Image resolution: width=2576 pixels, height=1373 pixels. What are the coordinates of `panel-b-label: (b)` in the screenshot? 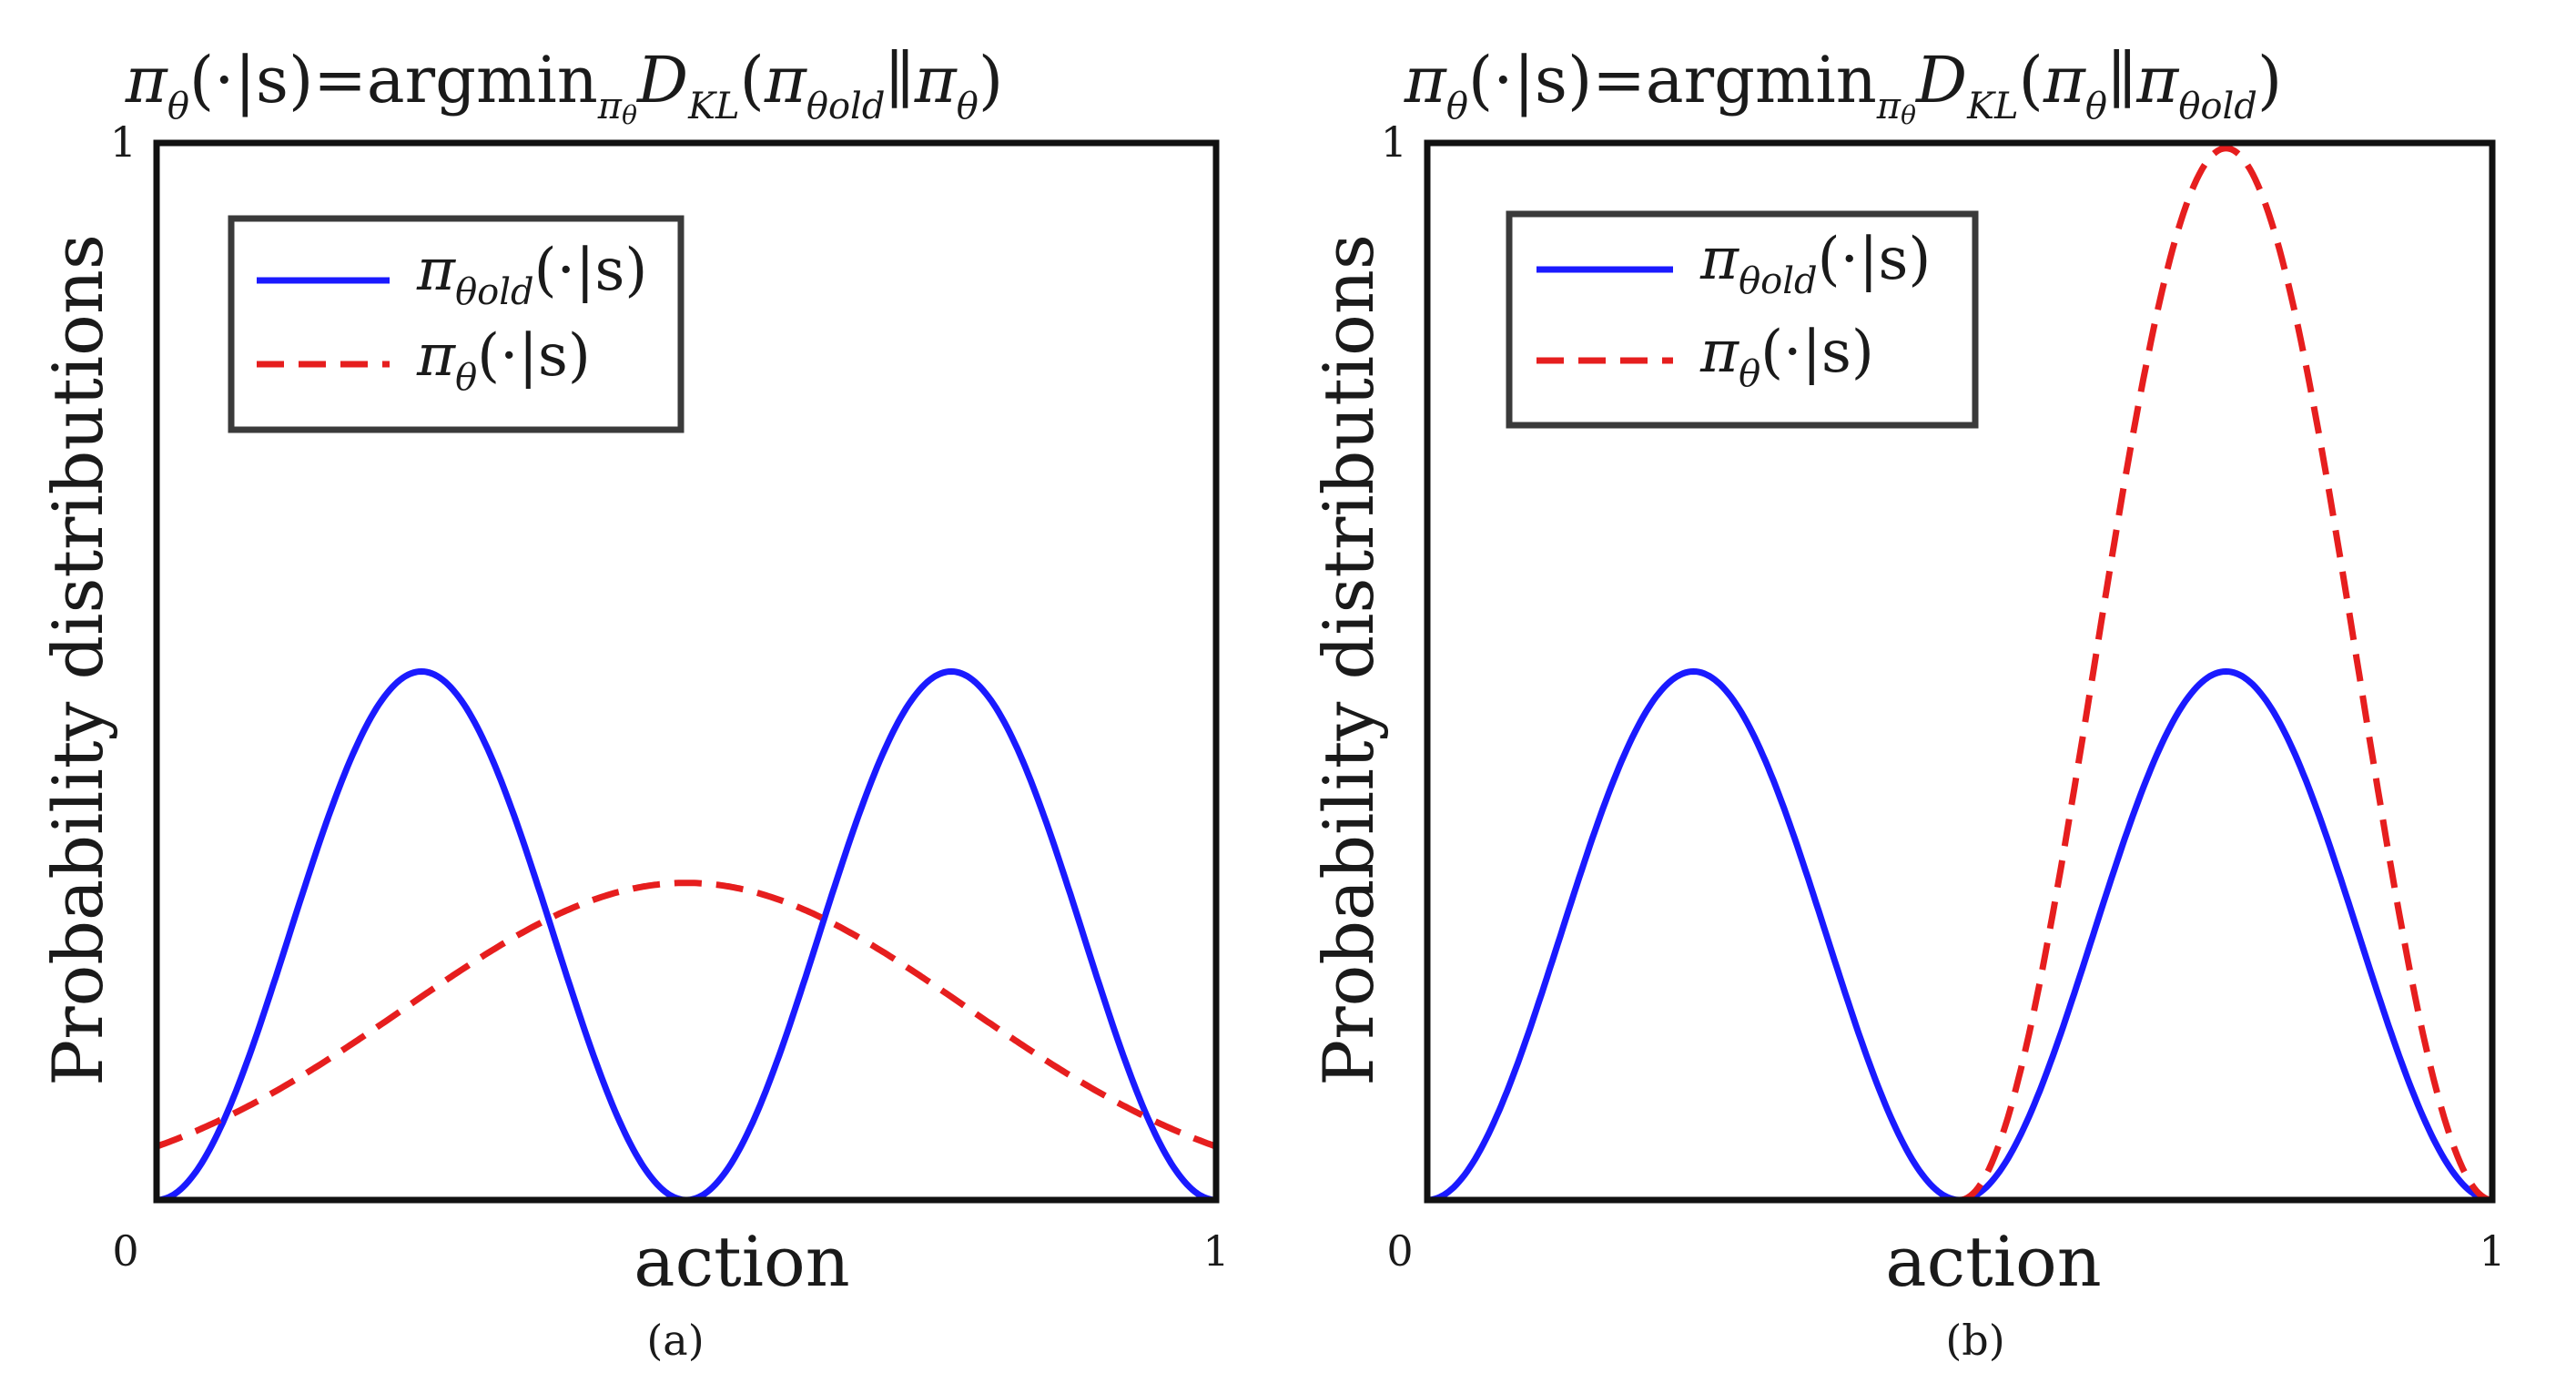 It's located at (1974, 1340).